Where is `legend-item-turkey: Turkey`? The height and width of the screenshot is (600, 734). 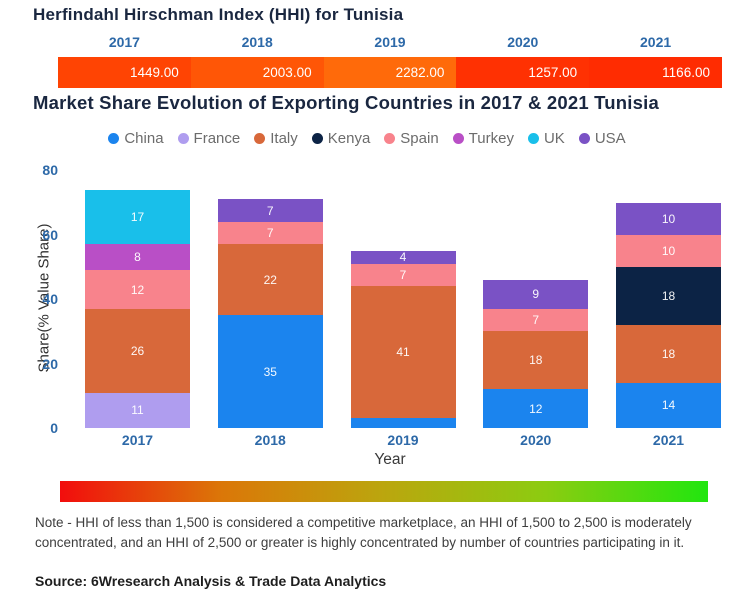 legend-item-turkey: Turkey is located at coordinates (483, 138).